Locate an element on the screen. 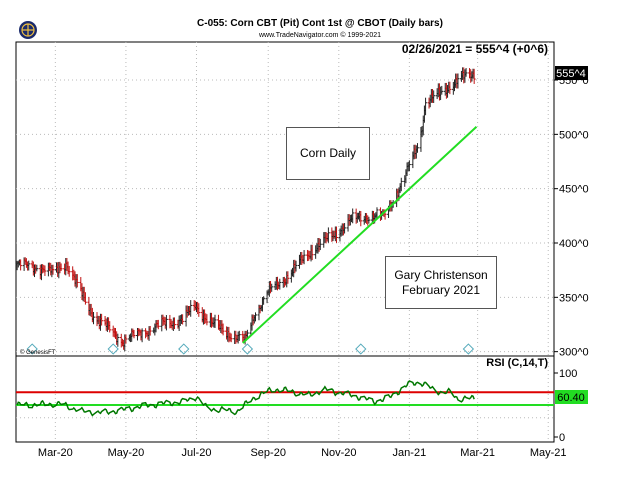 The image size is (640, 495). rsi-marker-bg is located at coordinates (571, 397).